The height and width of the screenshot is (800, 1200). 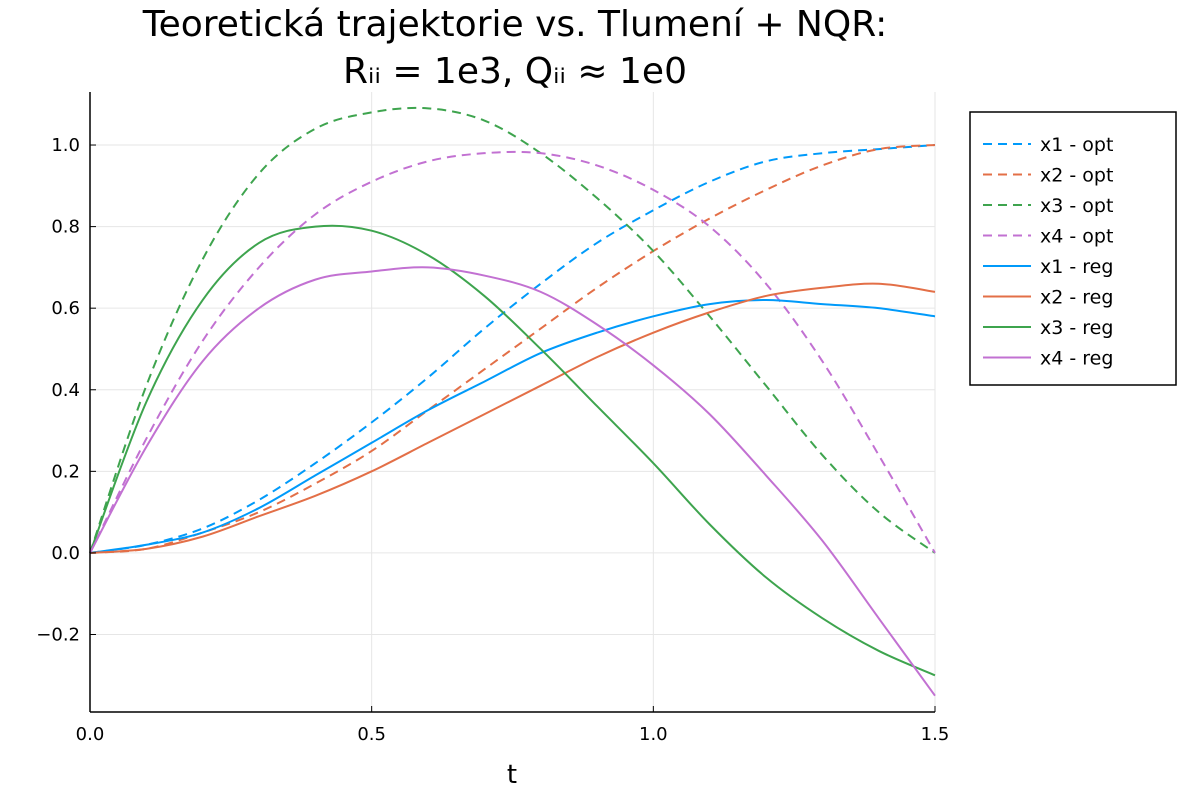 I want to click on legend-label: x3 - reg, so click(x=1076, y=328).